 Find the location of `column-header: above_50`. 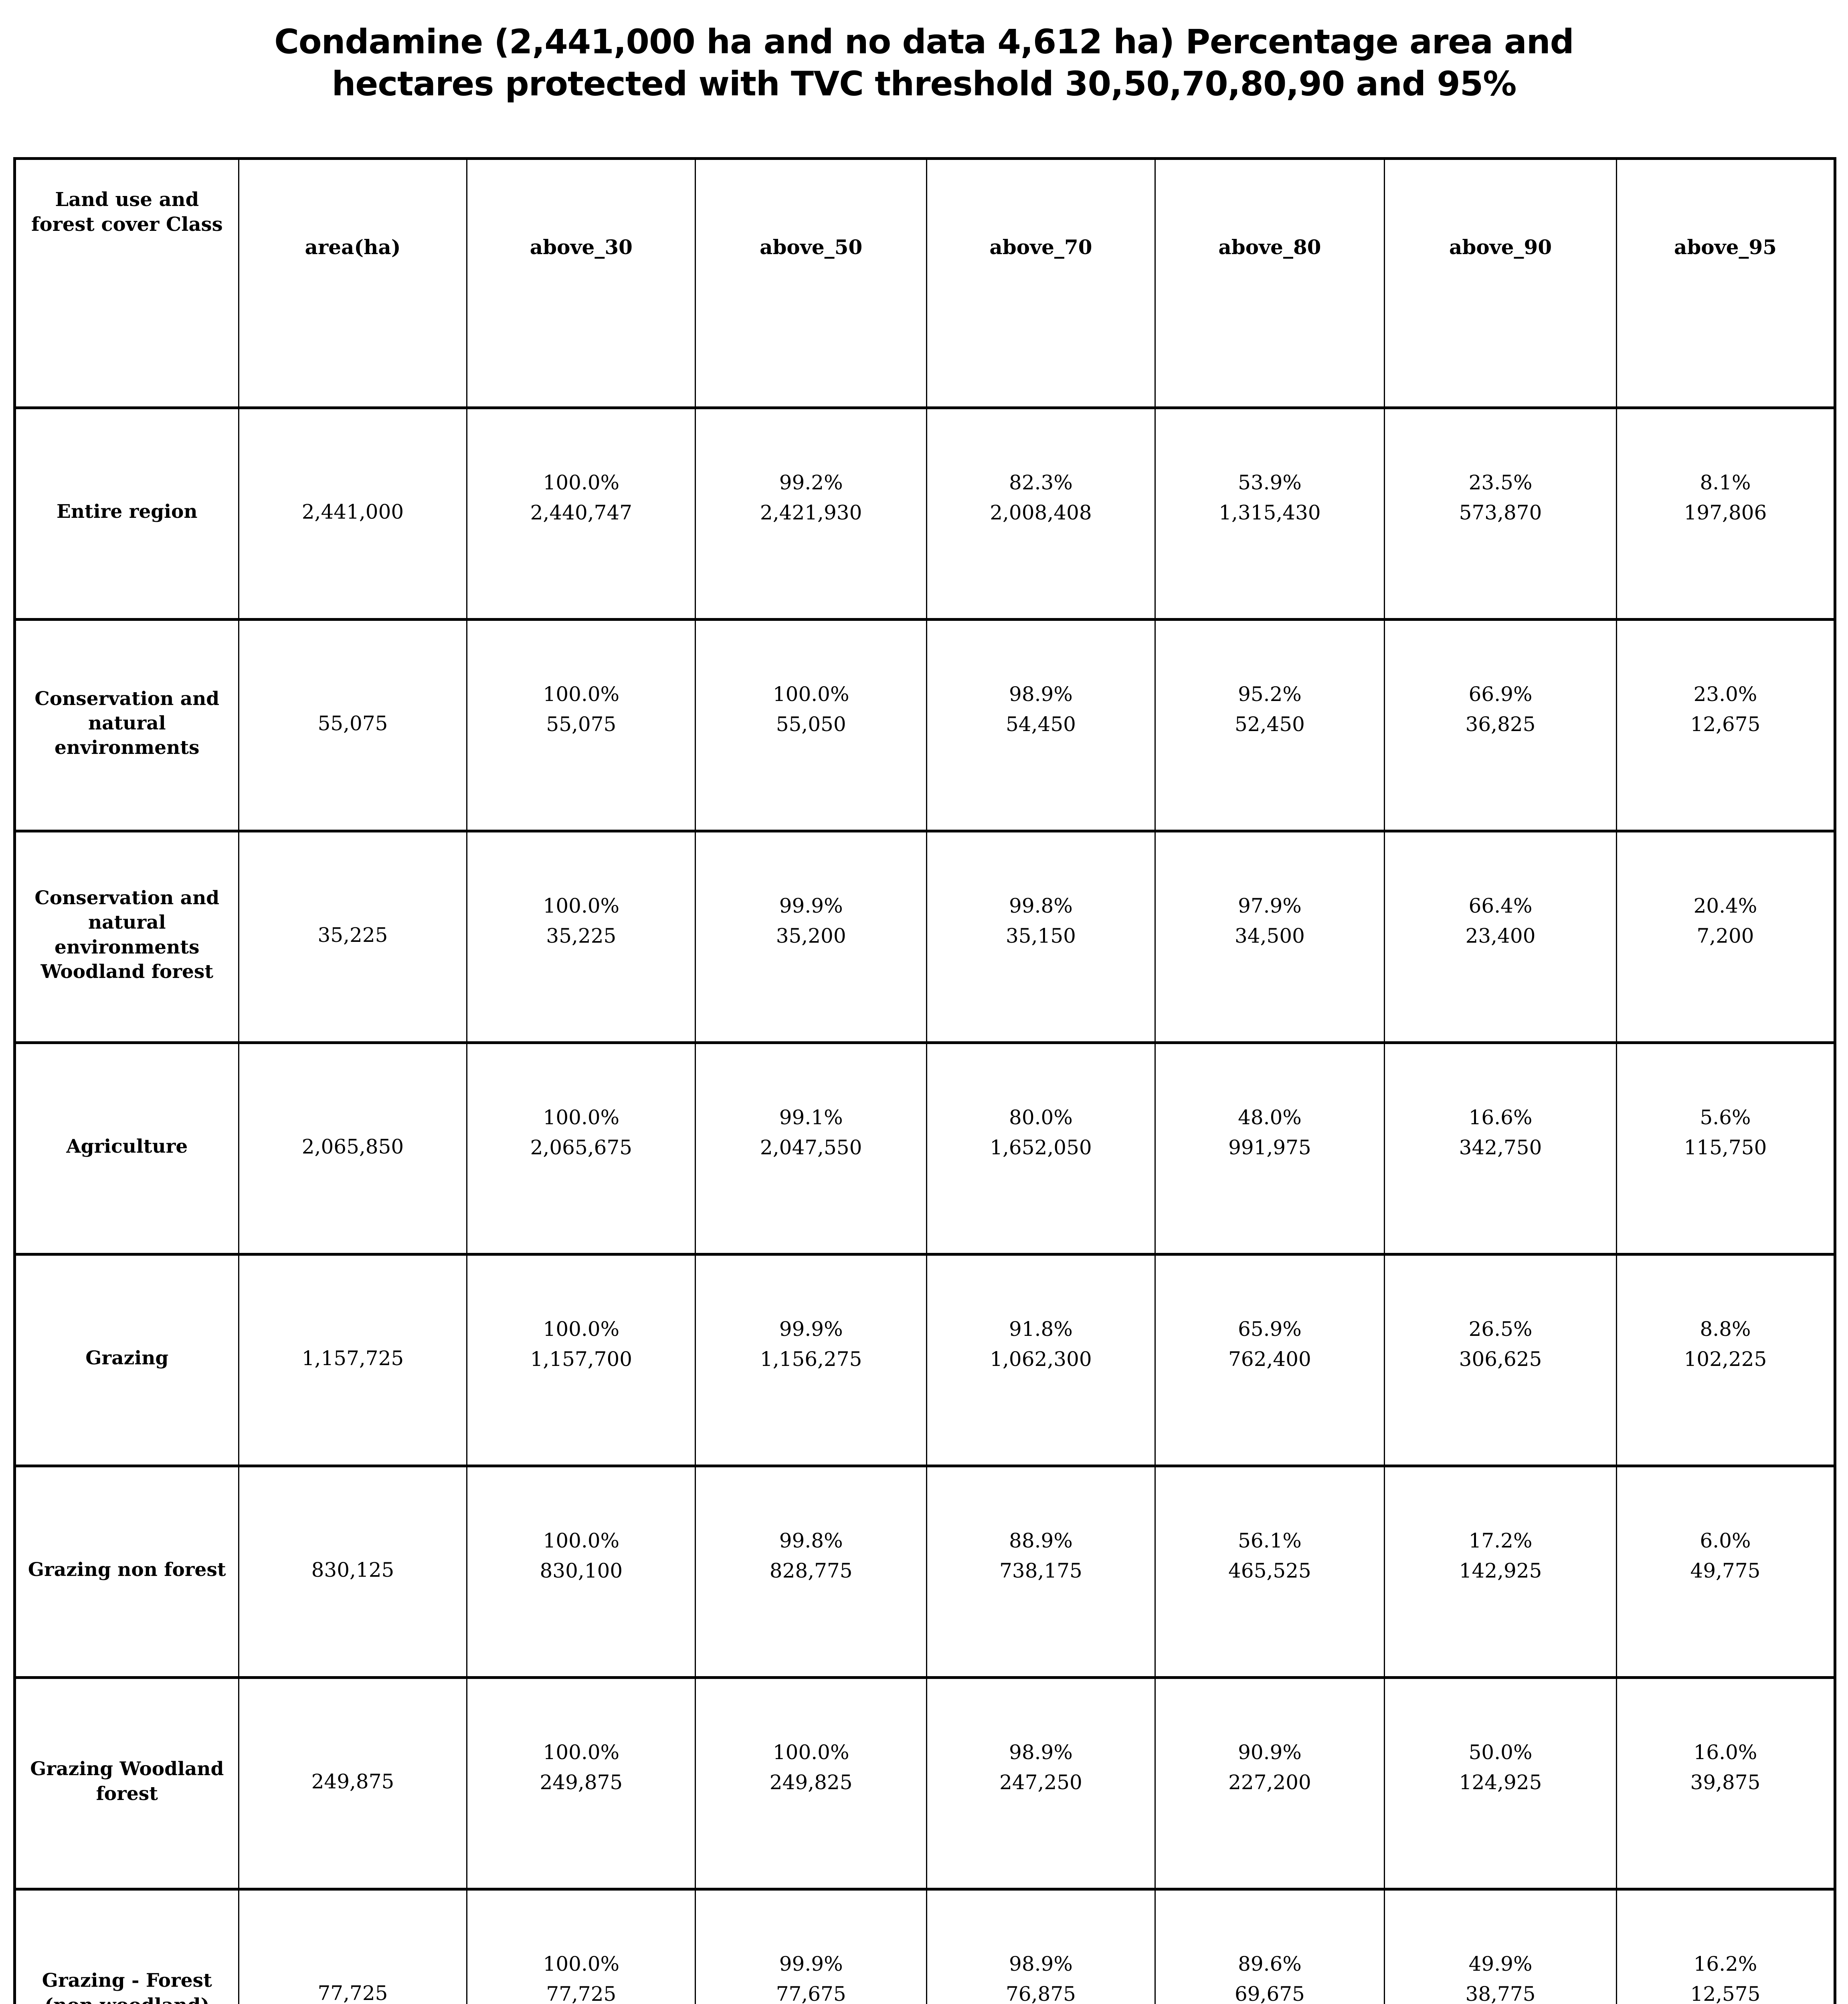

column-header: above_50 is located at coordinates (811, 283).